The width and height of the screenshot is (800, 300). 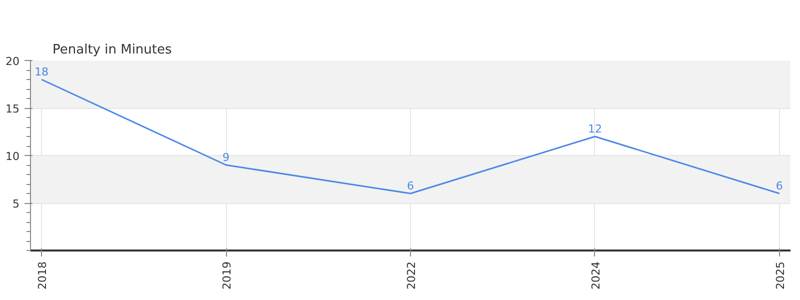 What do you see at coordinates (112, 50) in the screenshot?
I see `chart-title: Penalty in Minutes` at bounding box center [112, 50].